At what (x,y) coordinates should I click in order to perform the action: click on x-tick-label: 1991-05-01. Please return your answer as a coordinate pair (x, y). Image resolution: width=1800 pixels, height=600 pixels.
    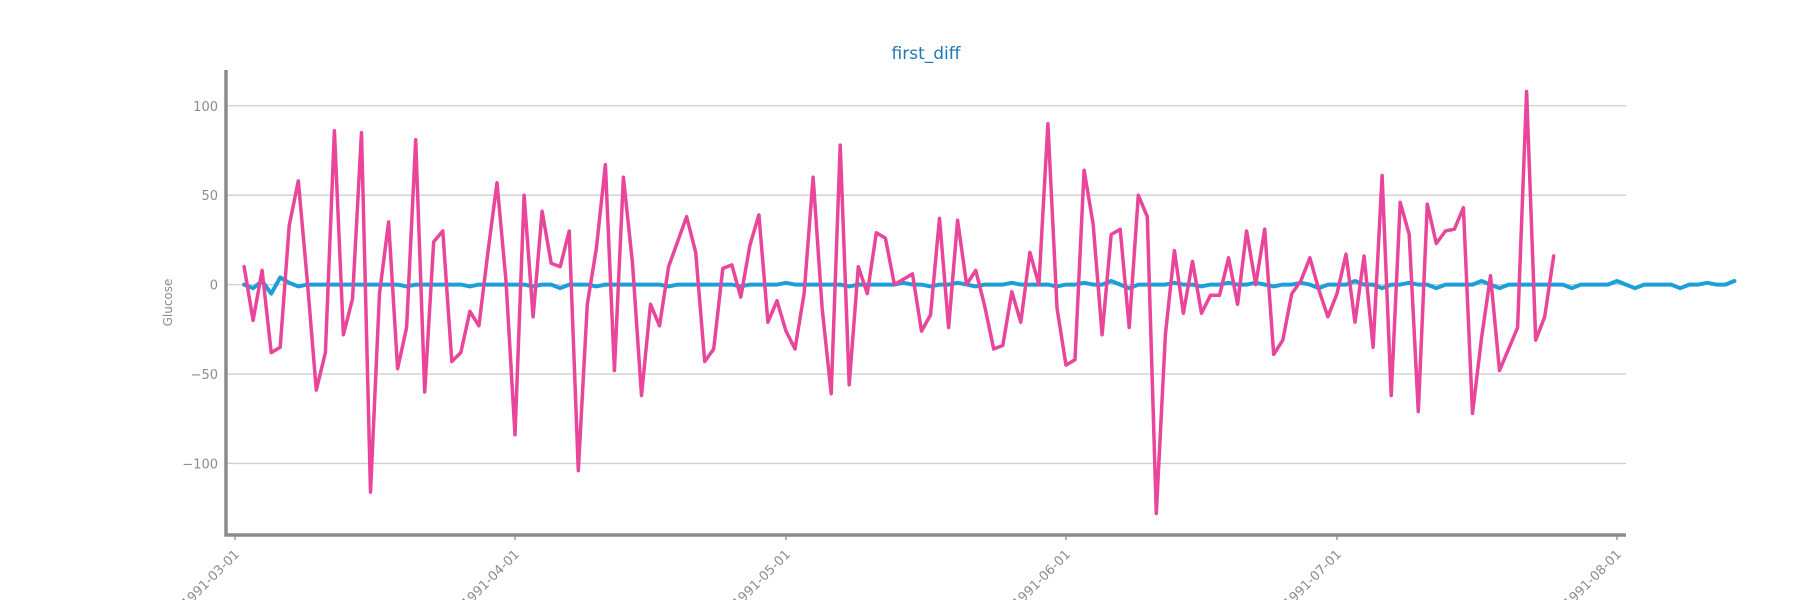
    Looking at the image, I should click on (762, 573).